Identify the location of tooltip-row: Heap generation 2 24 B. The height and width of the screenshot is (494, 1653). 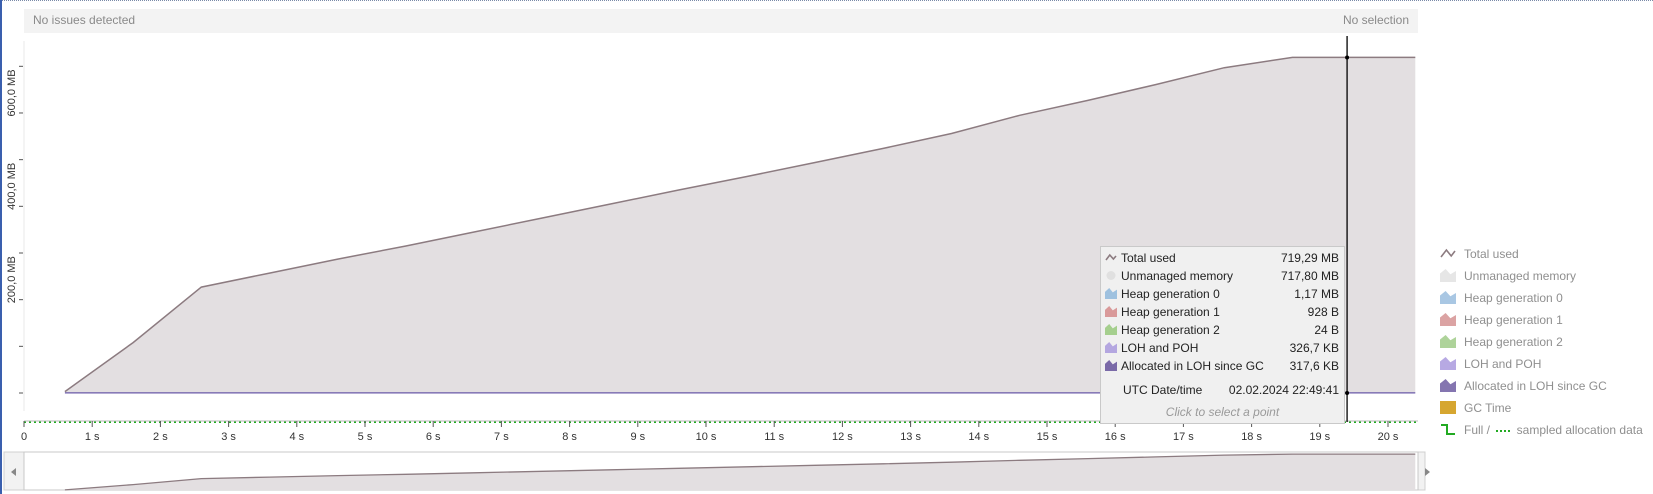
(1222, 330).